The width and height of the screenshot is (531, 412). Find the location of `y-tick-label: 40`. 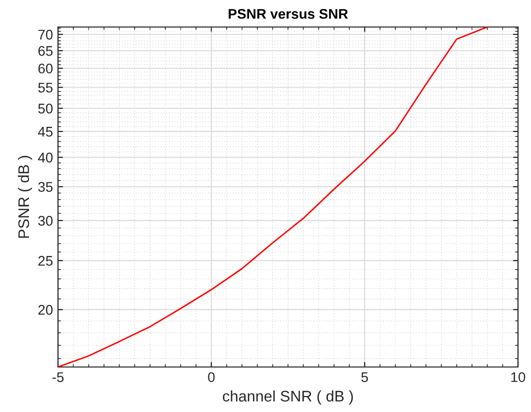

y-tick-label: 40 is located at coordinates (45, 157).